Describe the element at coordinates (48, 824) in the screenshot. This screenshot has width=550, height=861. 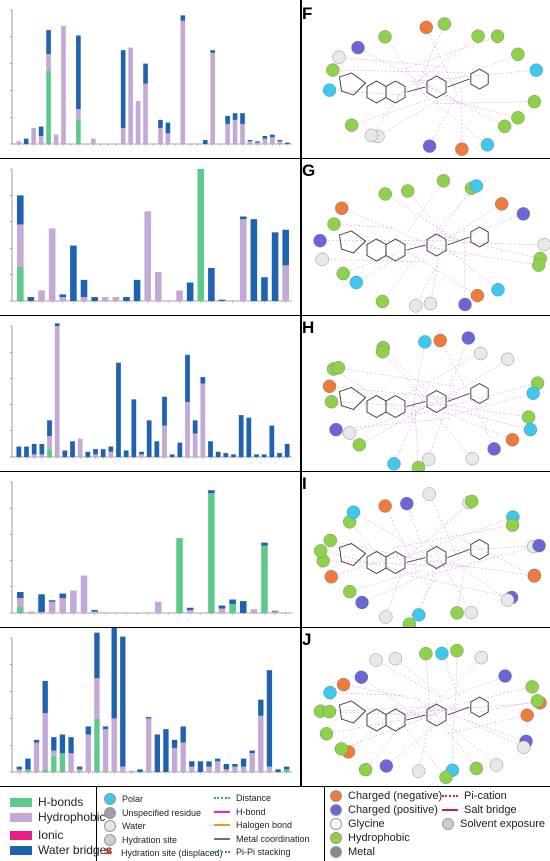
I see `legend-contact-types: H-bonds Hydrophobic Ionic Water bridges` at that location.